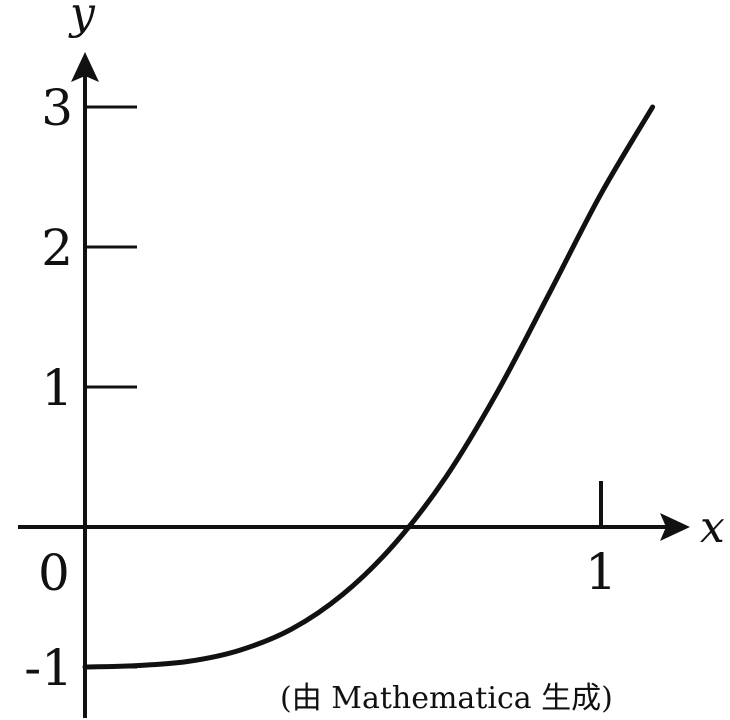 Image resolution: width=730 pixels, height=720 pixels. Describe the element at coordinates (712, 527) in the screenshot. I see `x-axis-label: x` at that location.